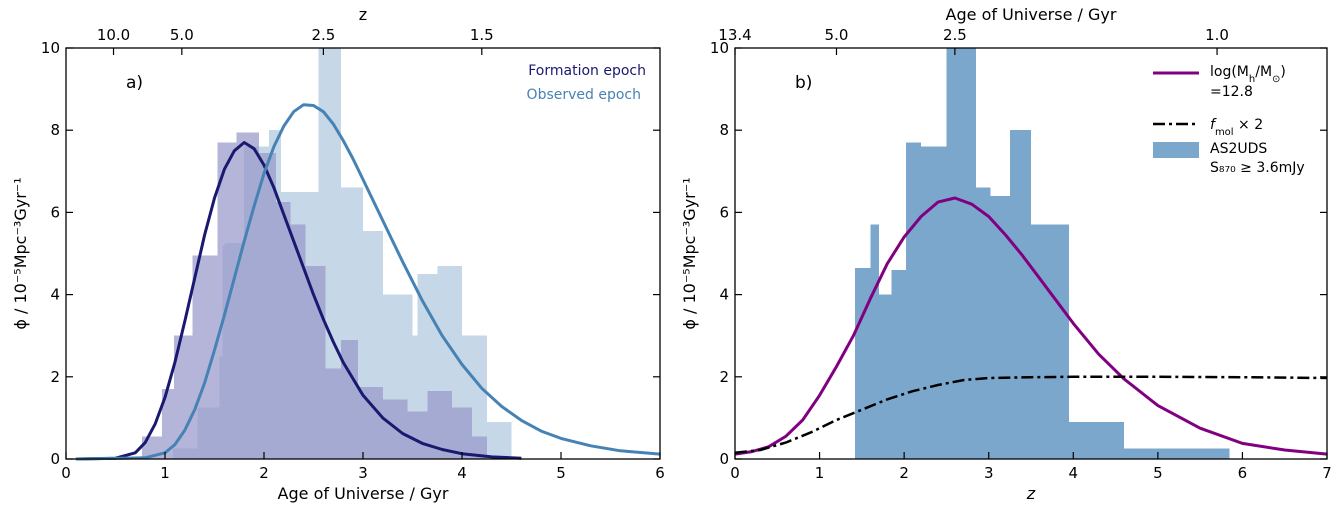 The image size is (1343, 509). I want to click on legend-entry-fmol: fmol × 2, so click(1236, 127).